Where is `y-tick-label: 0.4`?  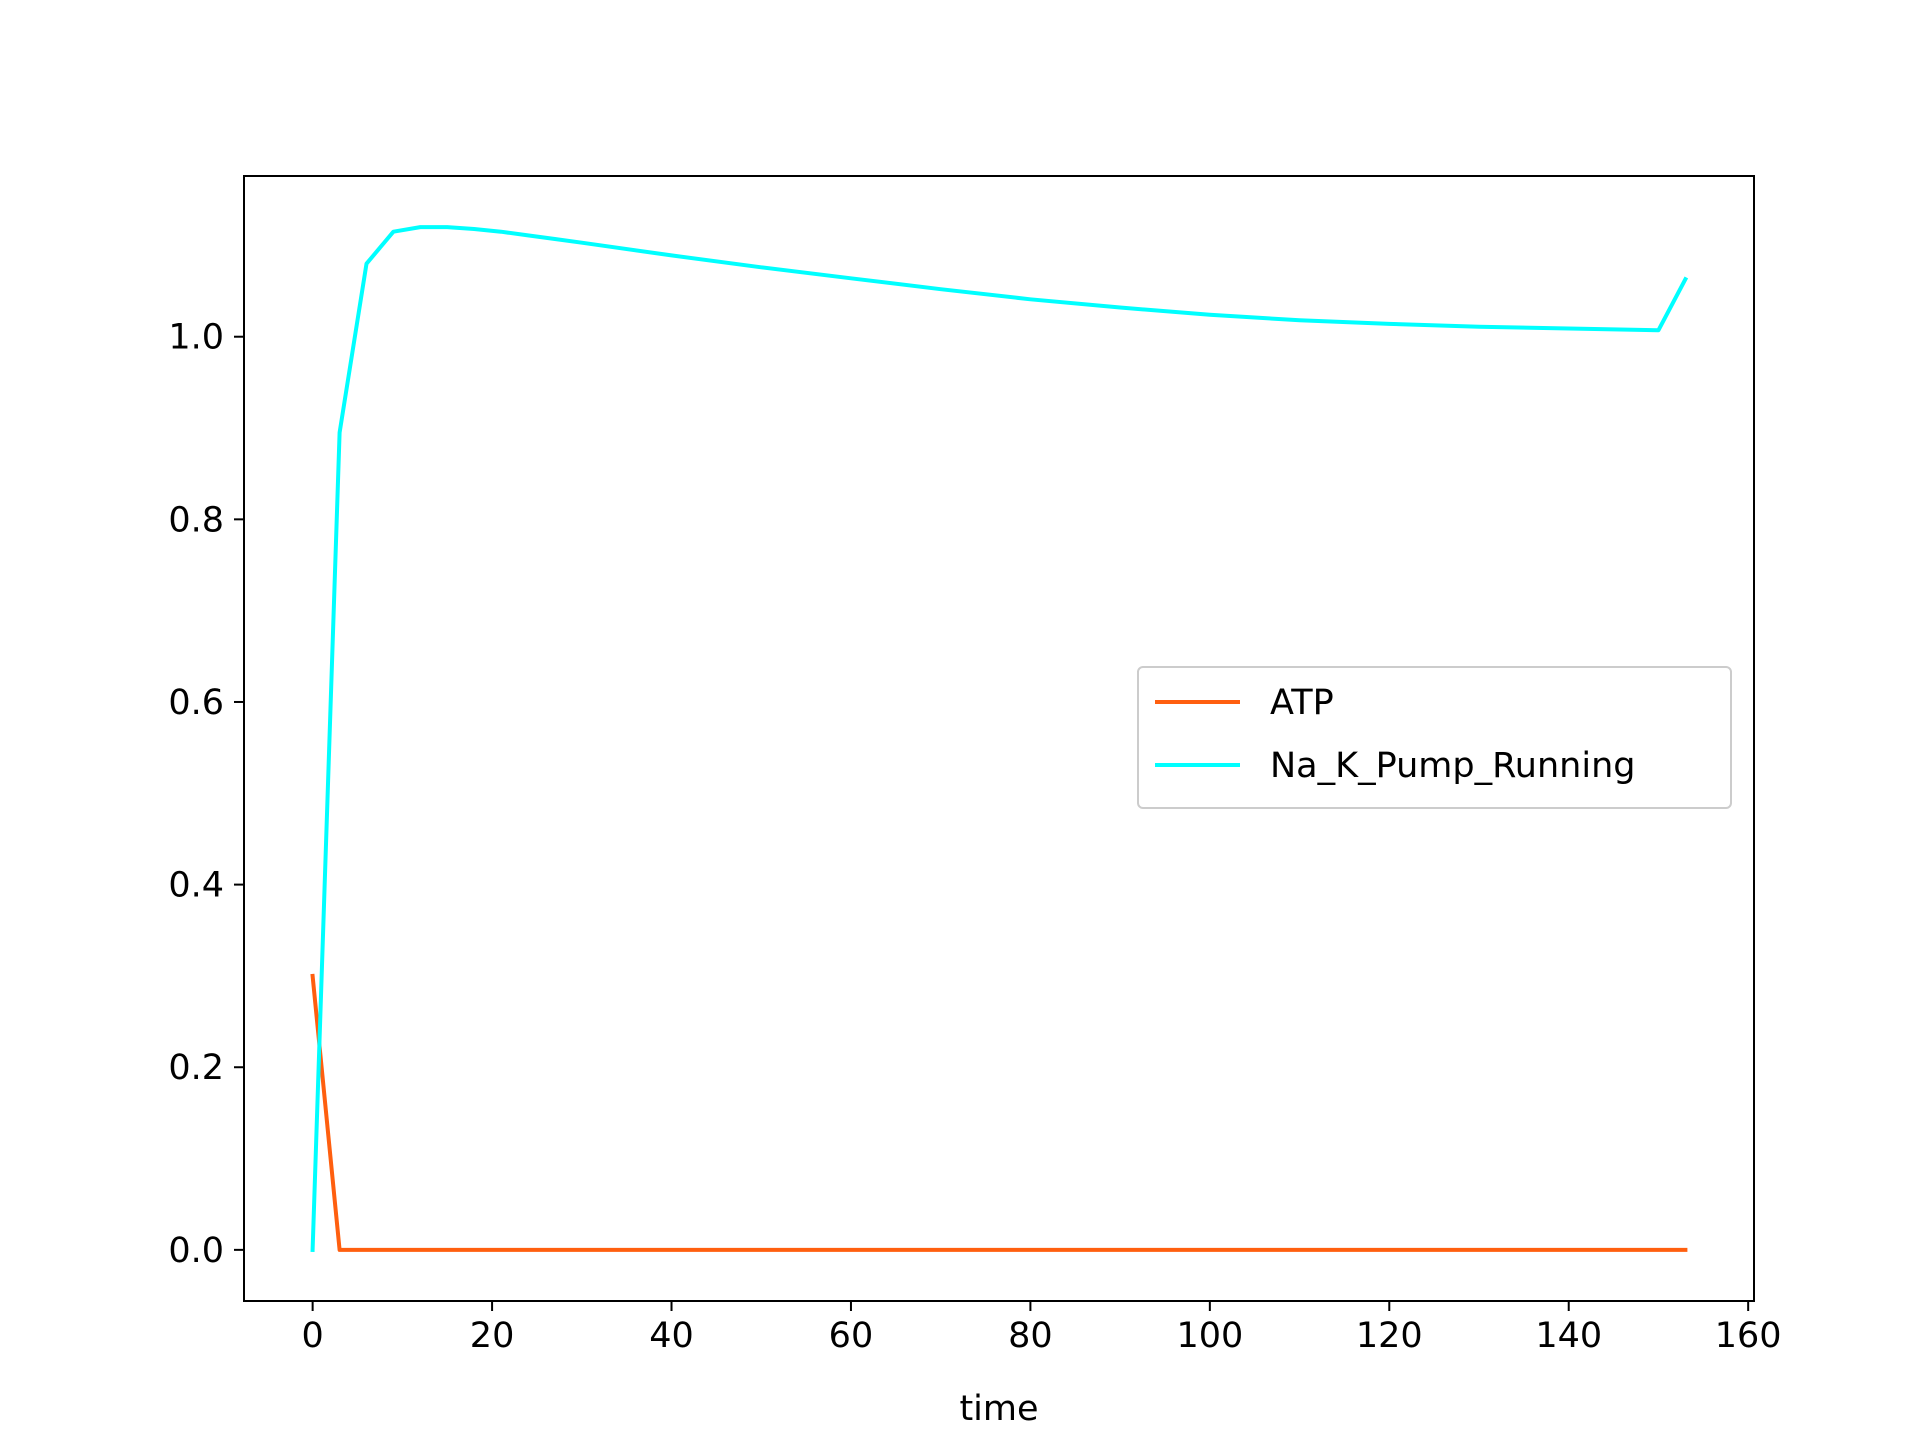 y-tick-label: 0.4 is located at coordinates (196, 886).